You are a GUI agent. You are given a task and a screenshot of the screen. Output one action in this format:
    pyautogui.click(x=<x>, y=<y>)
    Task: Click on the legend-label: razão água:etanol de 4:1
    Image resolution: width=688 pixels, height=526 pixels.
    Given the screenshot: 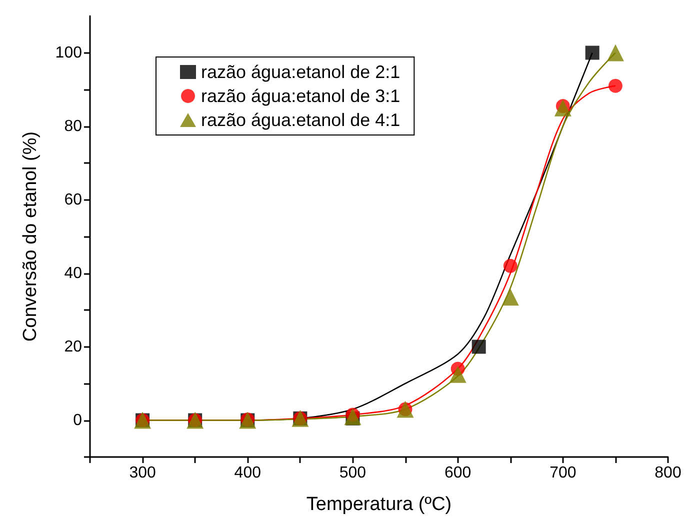 What is the action you would take?
    pyautogui.click(x=300, y=120)
    